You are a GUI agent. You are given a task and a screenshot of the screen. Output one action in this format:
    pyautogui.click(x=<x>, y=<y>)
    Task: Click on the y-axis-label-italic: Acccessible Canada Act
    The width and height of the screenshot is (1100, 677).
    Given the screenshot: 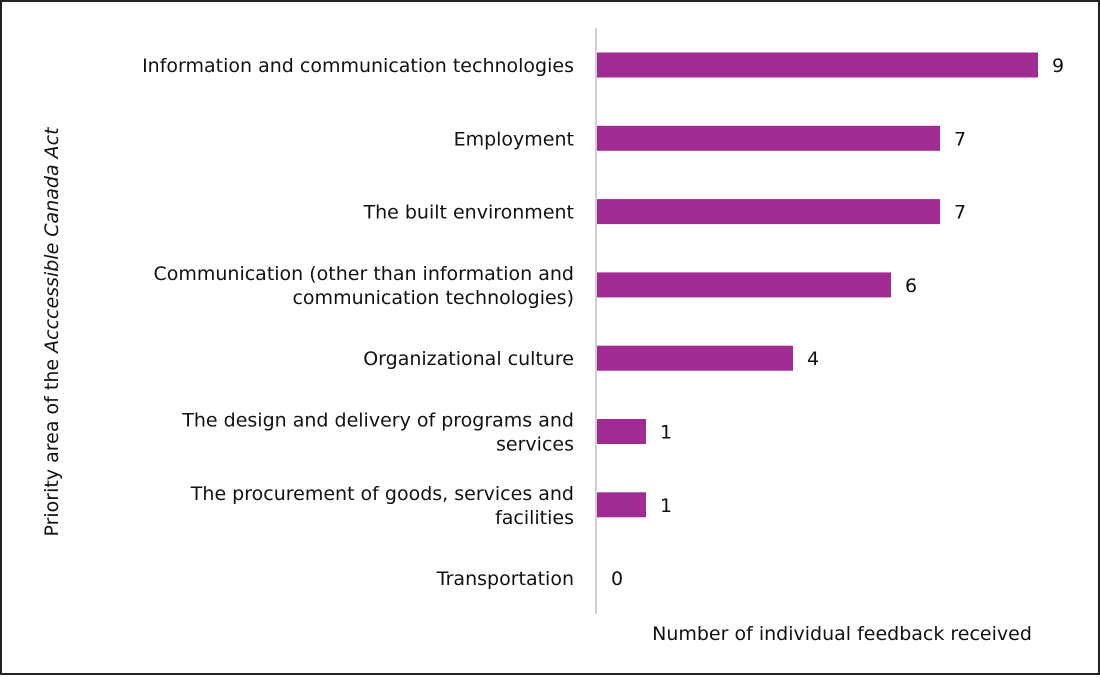 What is the action you would take?
    pyautogui.click(x=52, y=240)
    